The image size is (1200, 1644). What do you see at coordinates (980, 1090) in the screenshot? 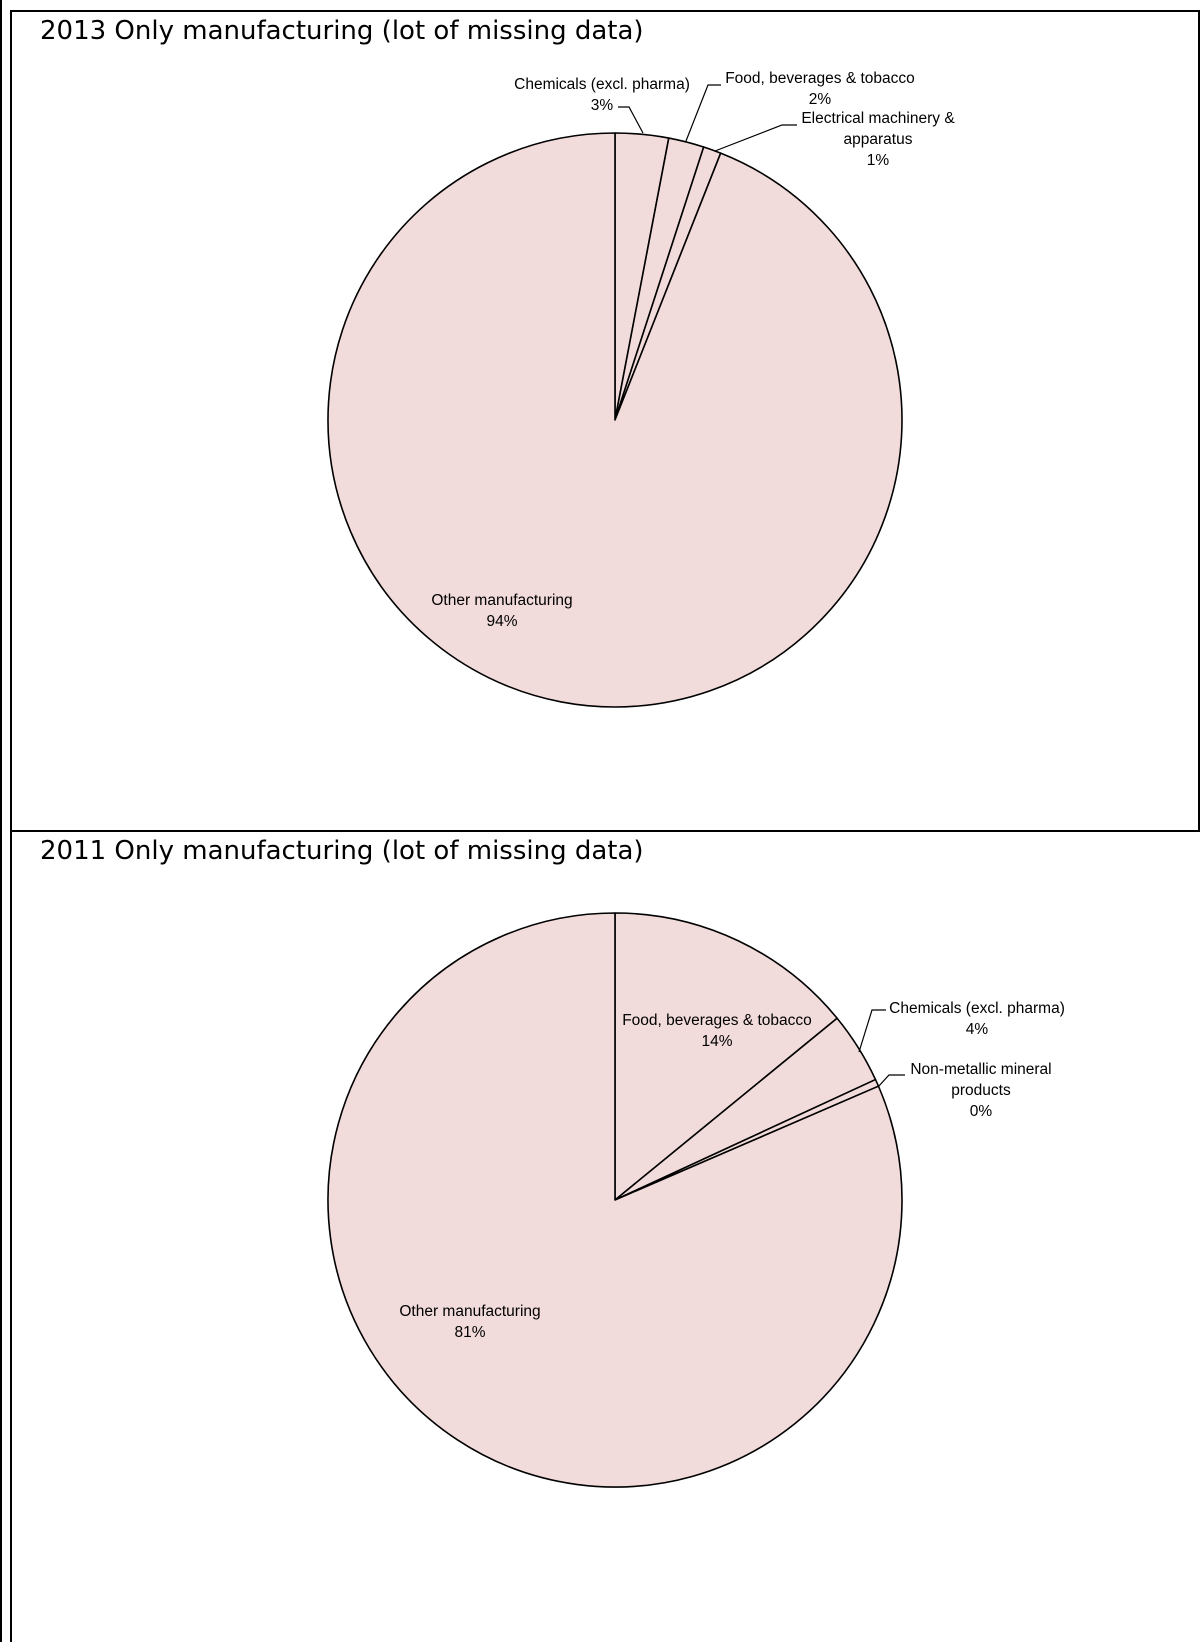
I see `slice-label: Non-metallic mineral products 0%` at bounding box center [980, 1090].